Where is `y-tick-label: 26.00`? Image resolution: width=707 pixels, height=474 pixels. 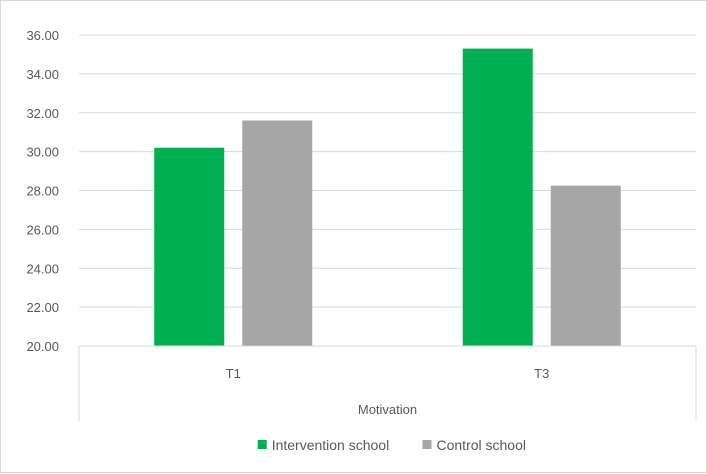
y-tick-label: 26.00 is located at coordinates (42, 229).